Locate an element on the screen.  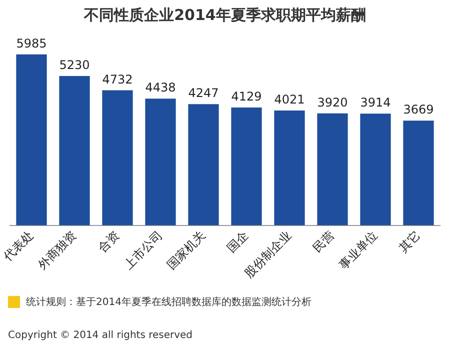
chart-title: 不同性质企业2014年夏季求职期平均薪酬 is located at coordinates (224, 15).